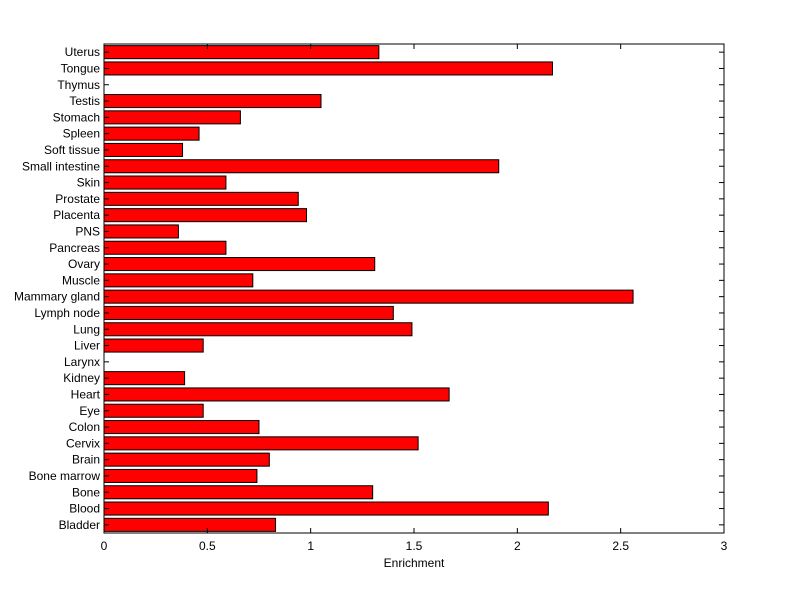 The width and height of the screenshot is (800, 599). What do you see at coordinates (88, 183) in the screenshot?
I see `y-tick-label: Skin` at bounding box center [88, 183].